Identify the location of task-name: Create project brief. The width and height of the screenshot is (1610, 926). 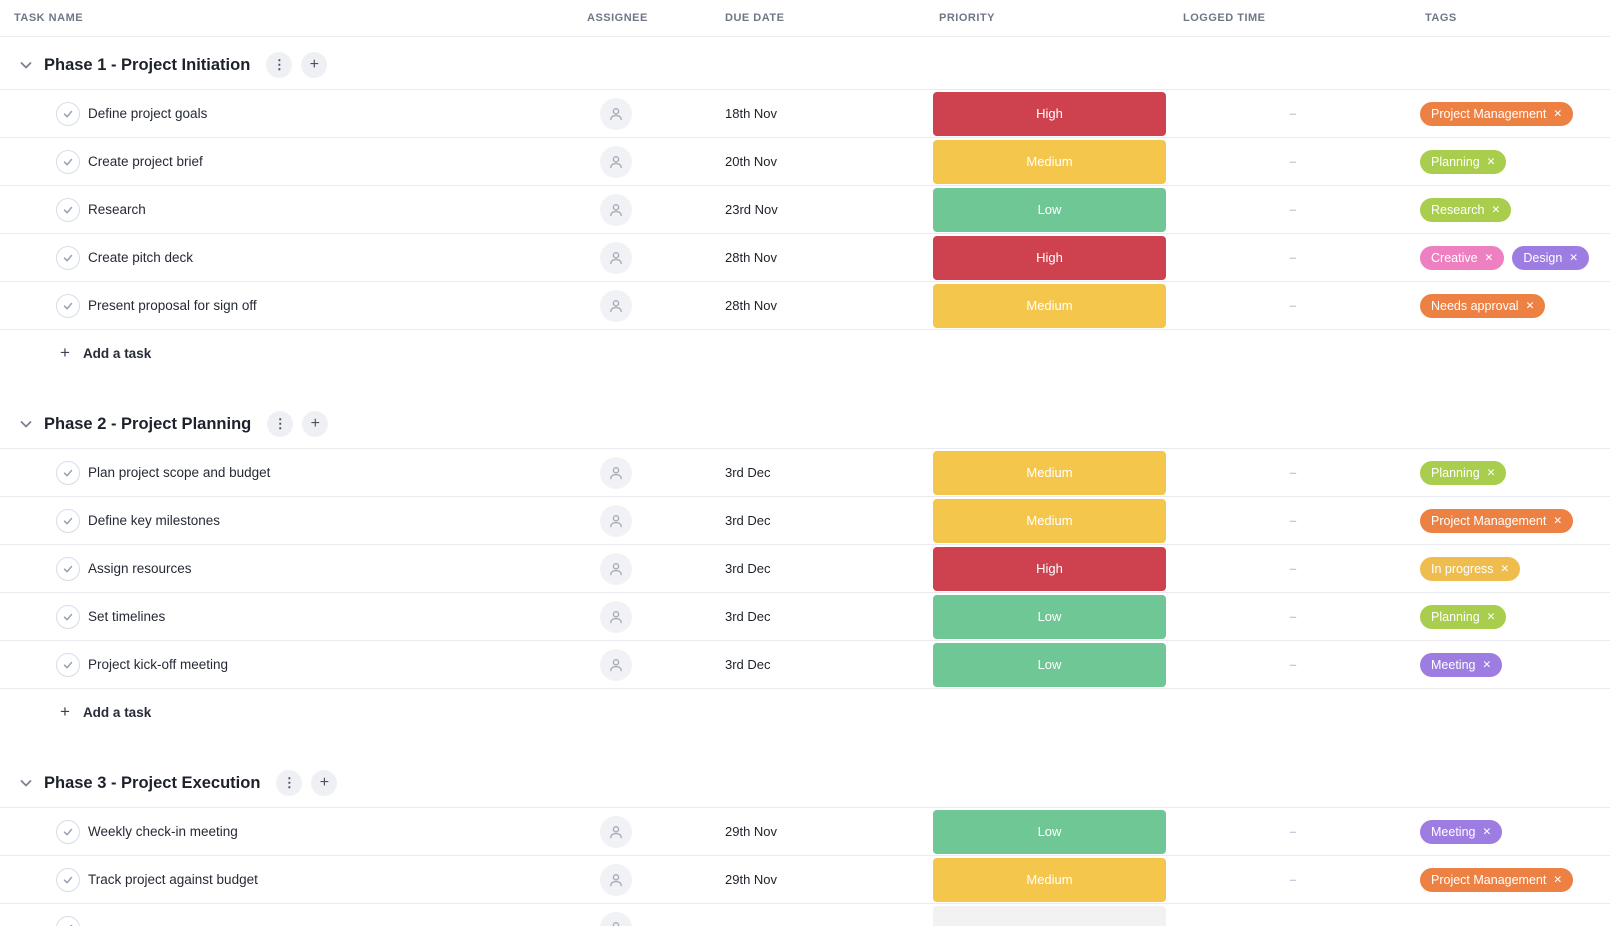
(145, 161).